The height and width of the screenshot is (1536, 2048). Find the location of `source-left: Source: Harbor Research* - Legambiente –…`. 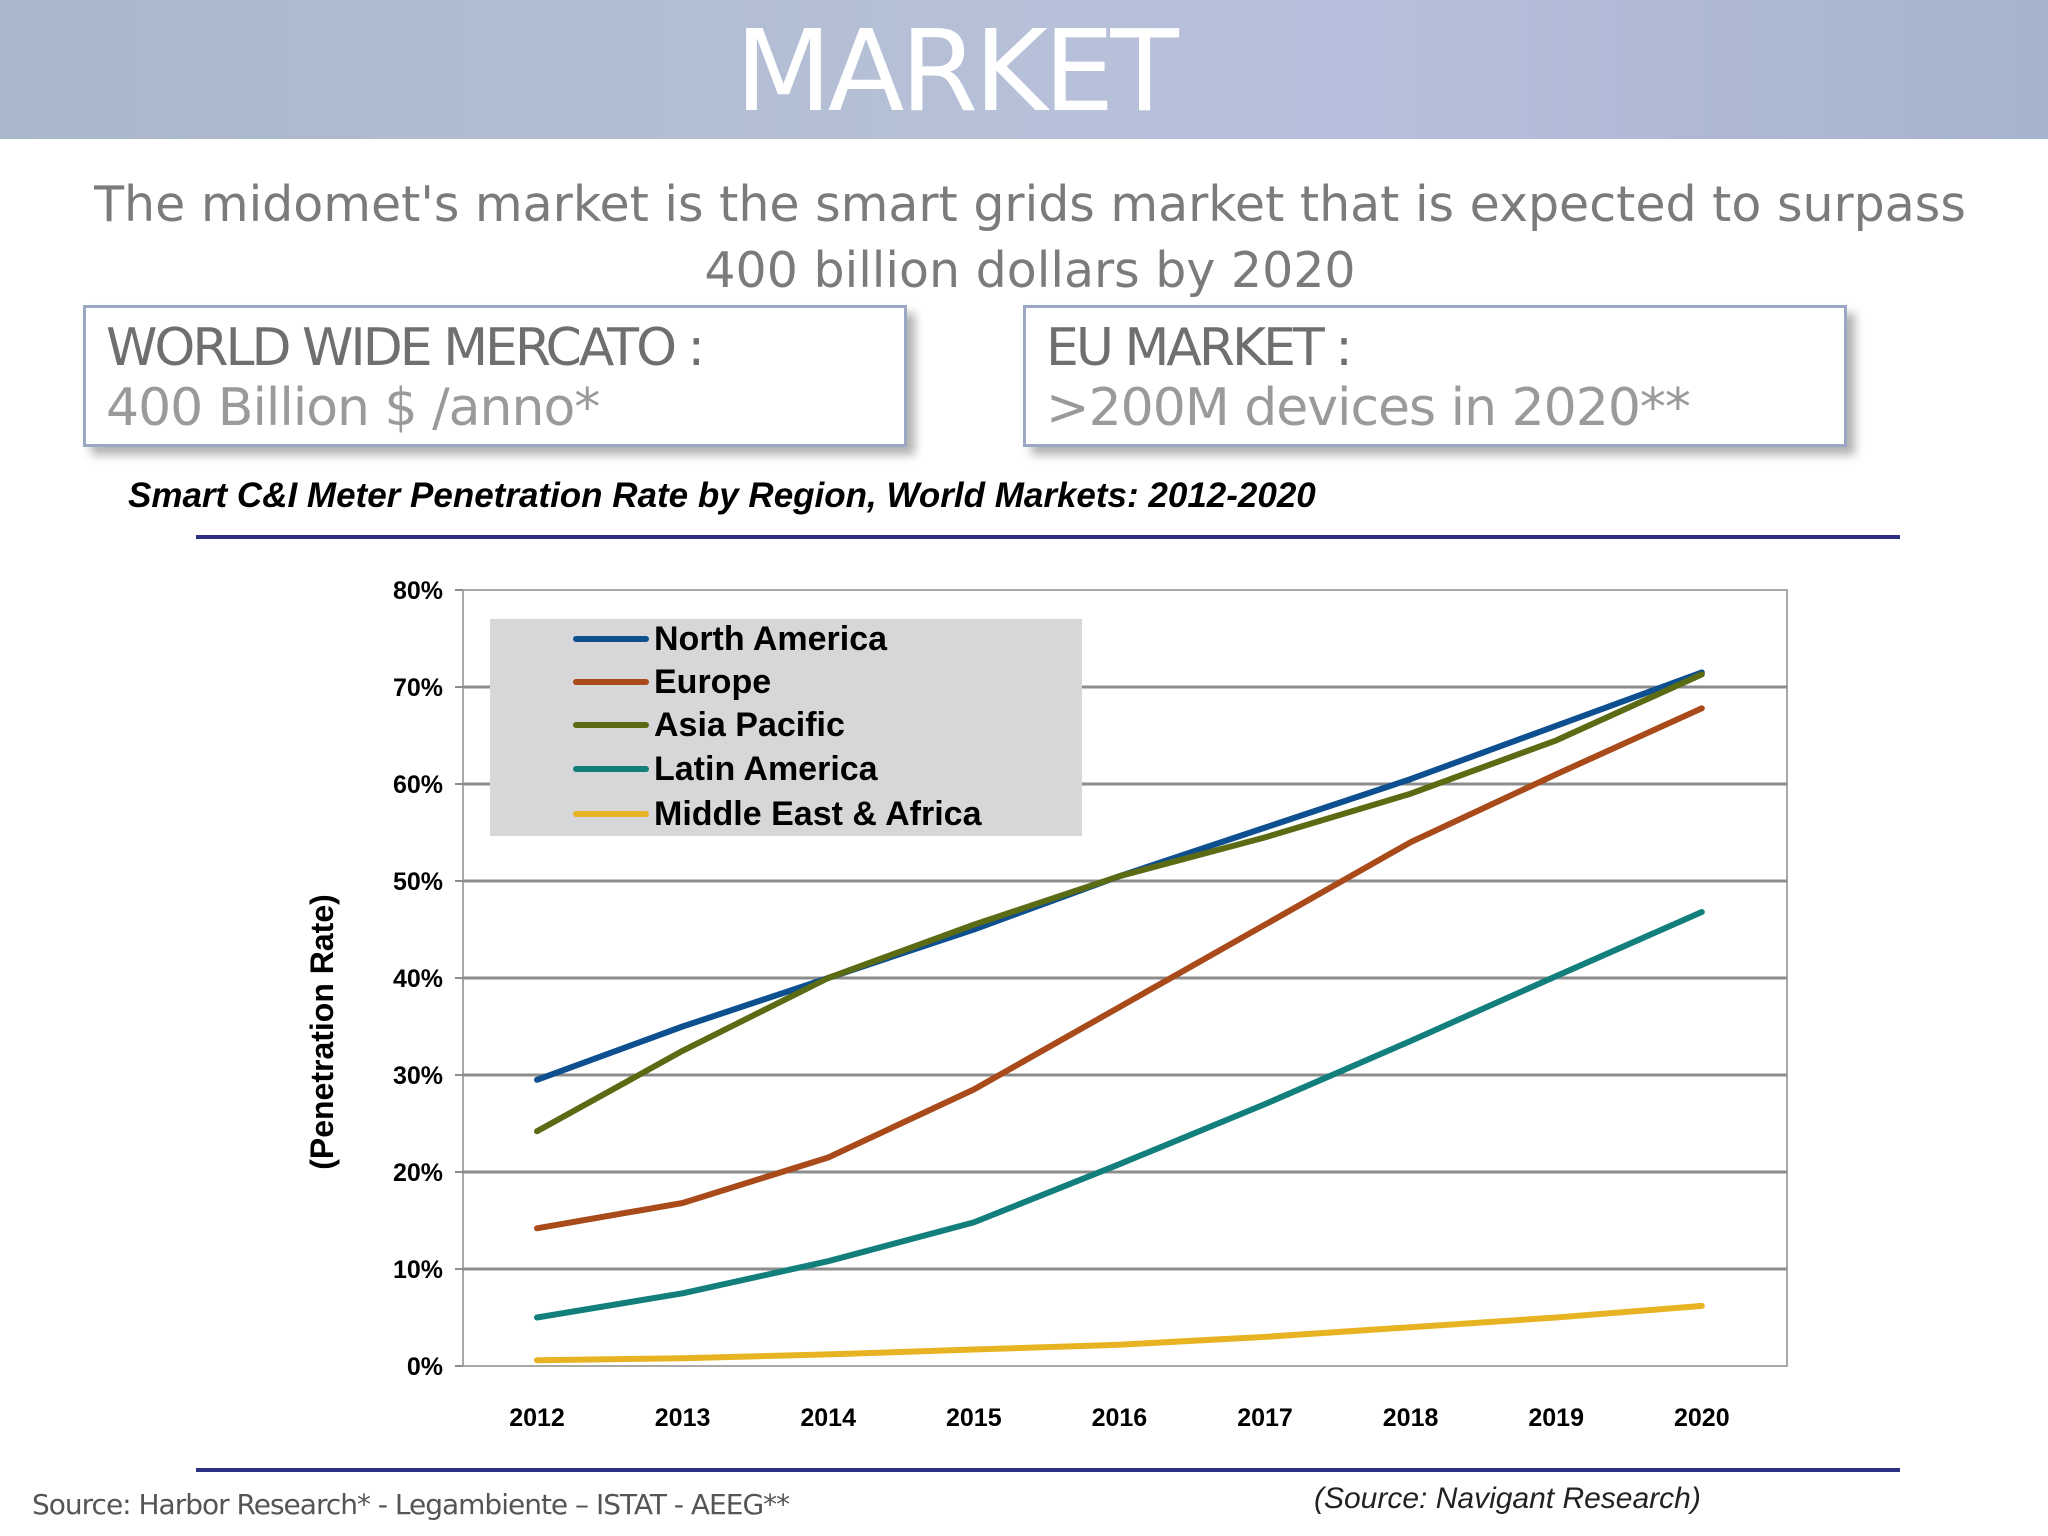

source-left: Source: Harbor Research* - Legambiente –… is located at coordinates (411, 1504).